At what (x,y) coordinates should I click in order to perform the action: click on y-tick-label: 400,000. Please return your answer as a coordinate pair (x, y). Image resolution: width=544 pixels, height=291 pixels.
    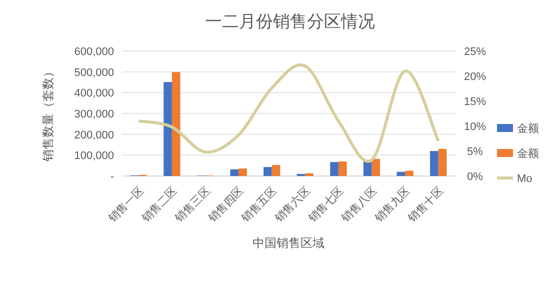
    Looking at the image, I should click on (94, 94).